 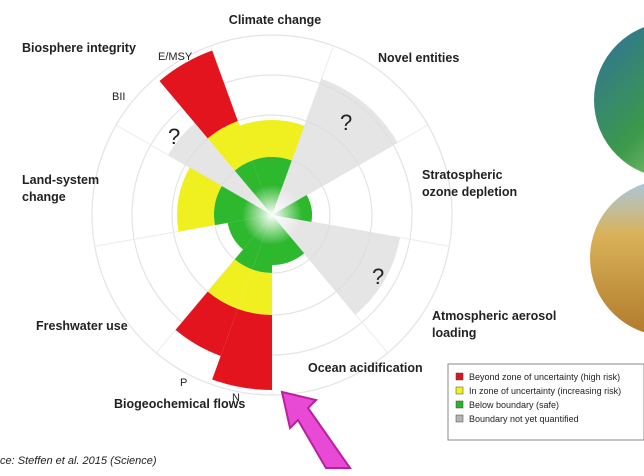 I want to click on label: Ocean acidification, so click(x=365, y=368).